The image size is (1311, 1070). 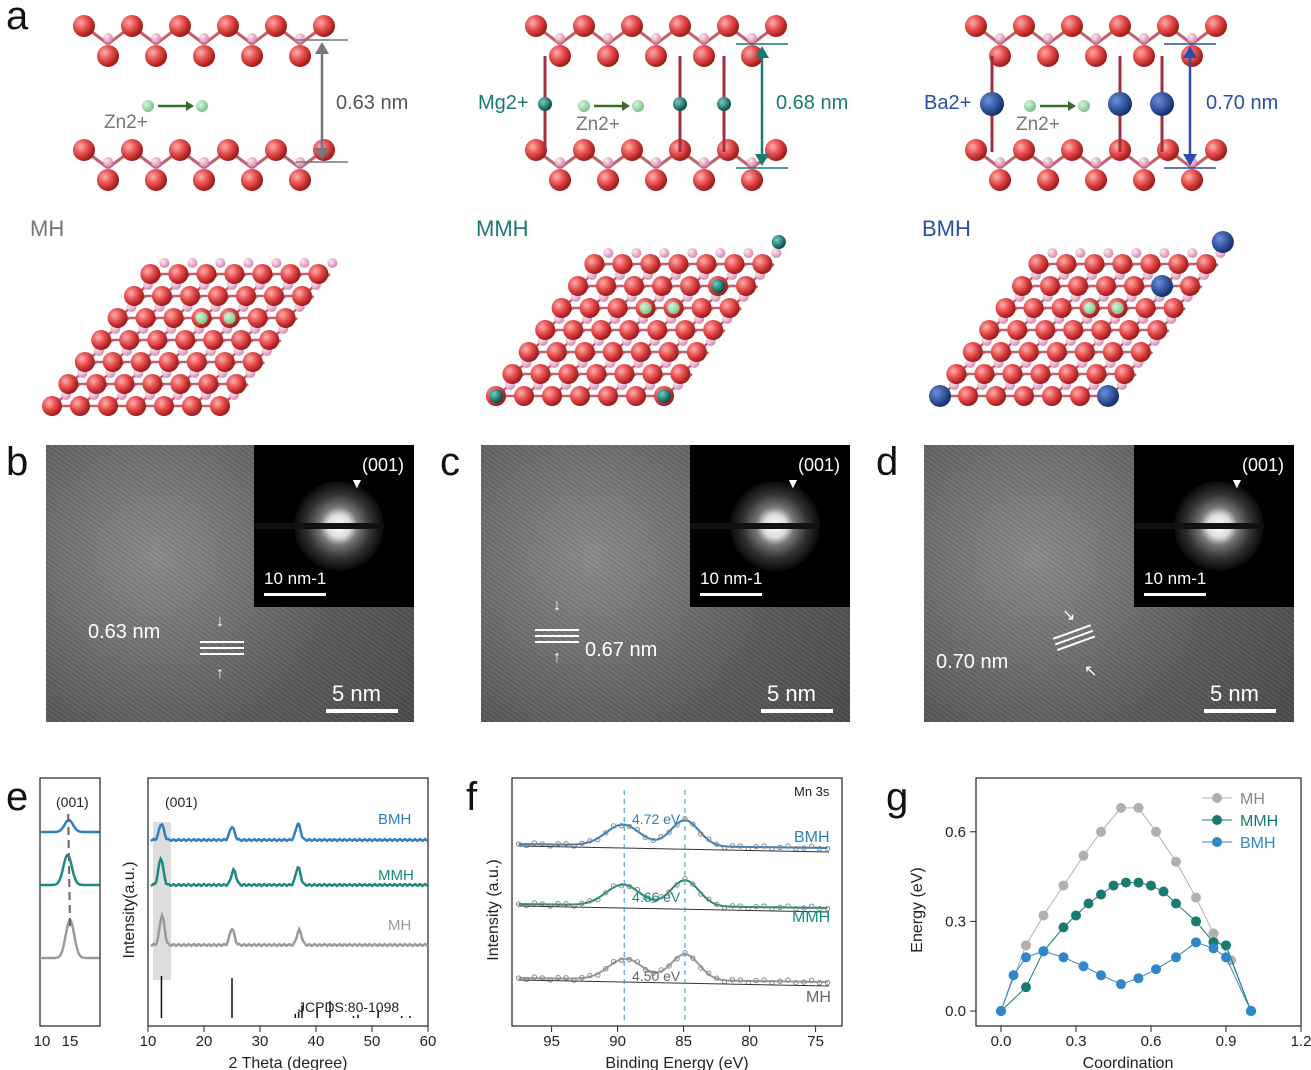 I want to click on structure-name-mmh: MMH, so click(x=502, y=228).